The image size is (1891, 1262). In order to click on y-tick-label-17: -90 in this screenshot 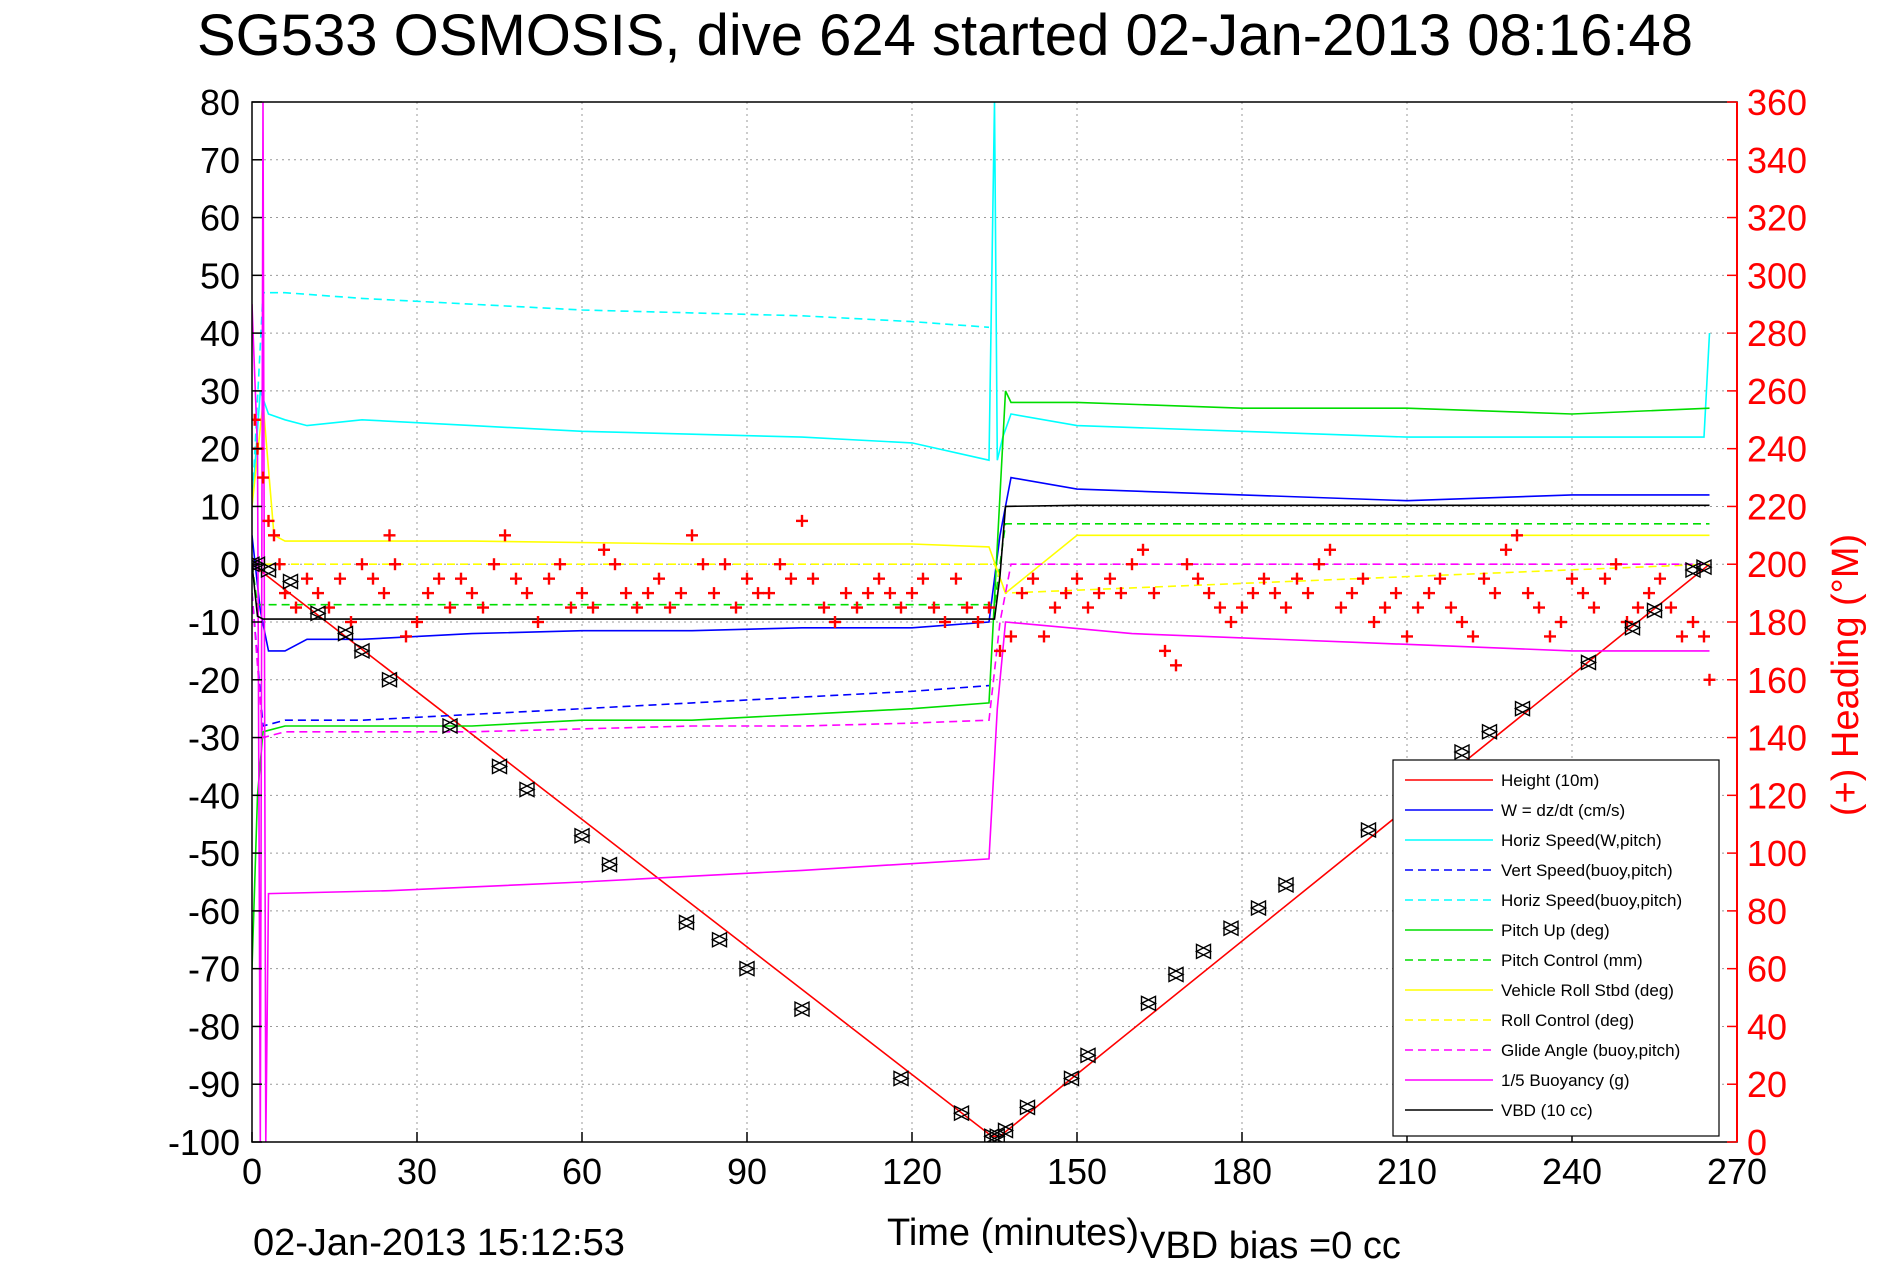, I will do `click(214, 1084)`.